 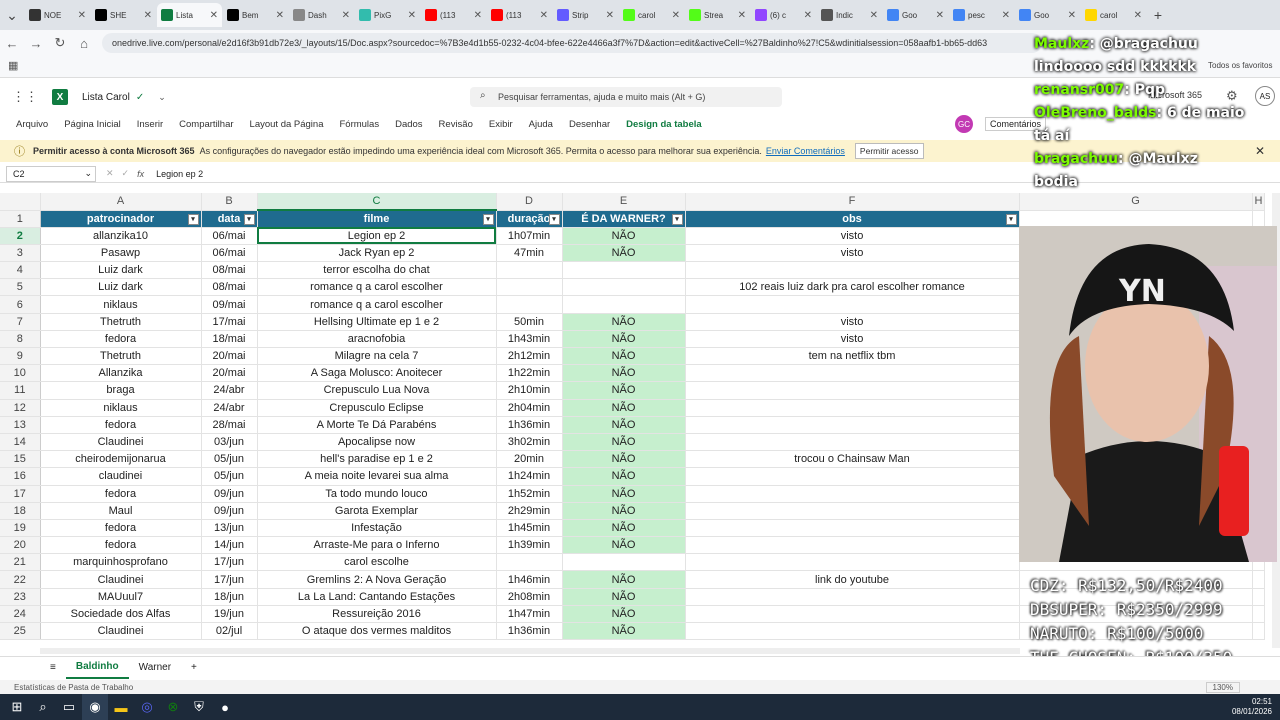 I want to click on comments-button: Comentários, so click(x=1016, y=124).